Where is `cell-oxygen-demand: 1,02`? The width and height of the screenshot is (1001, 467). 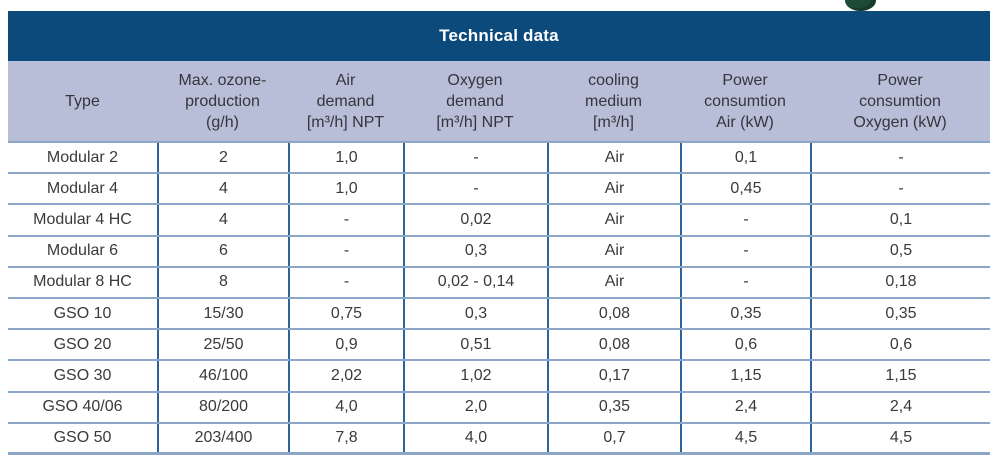 cell-oxygen-demand: 1,02 is located at coordinates (475, 376).